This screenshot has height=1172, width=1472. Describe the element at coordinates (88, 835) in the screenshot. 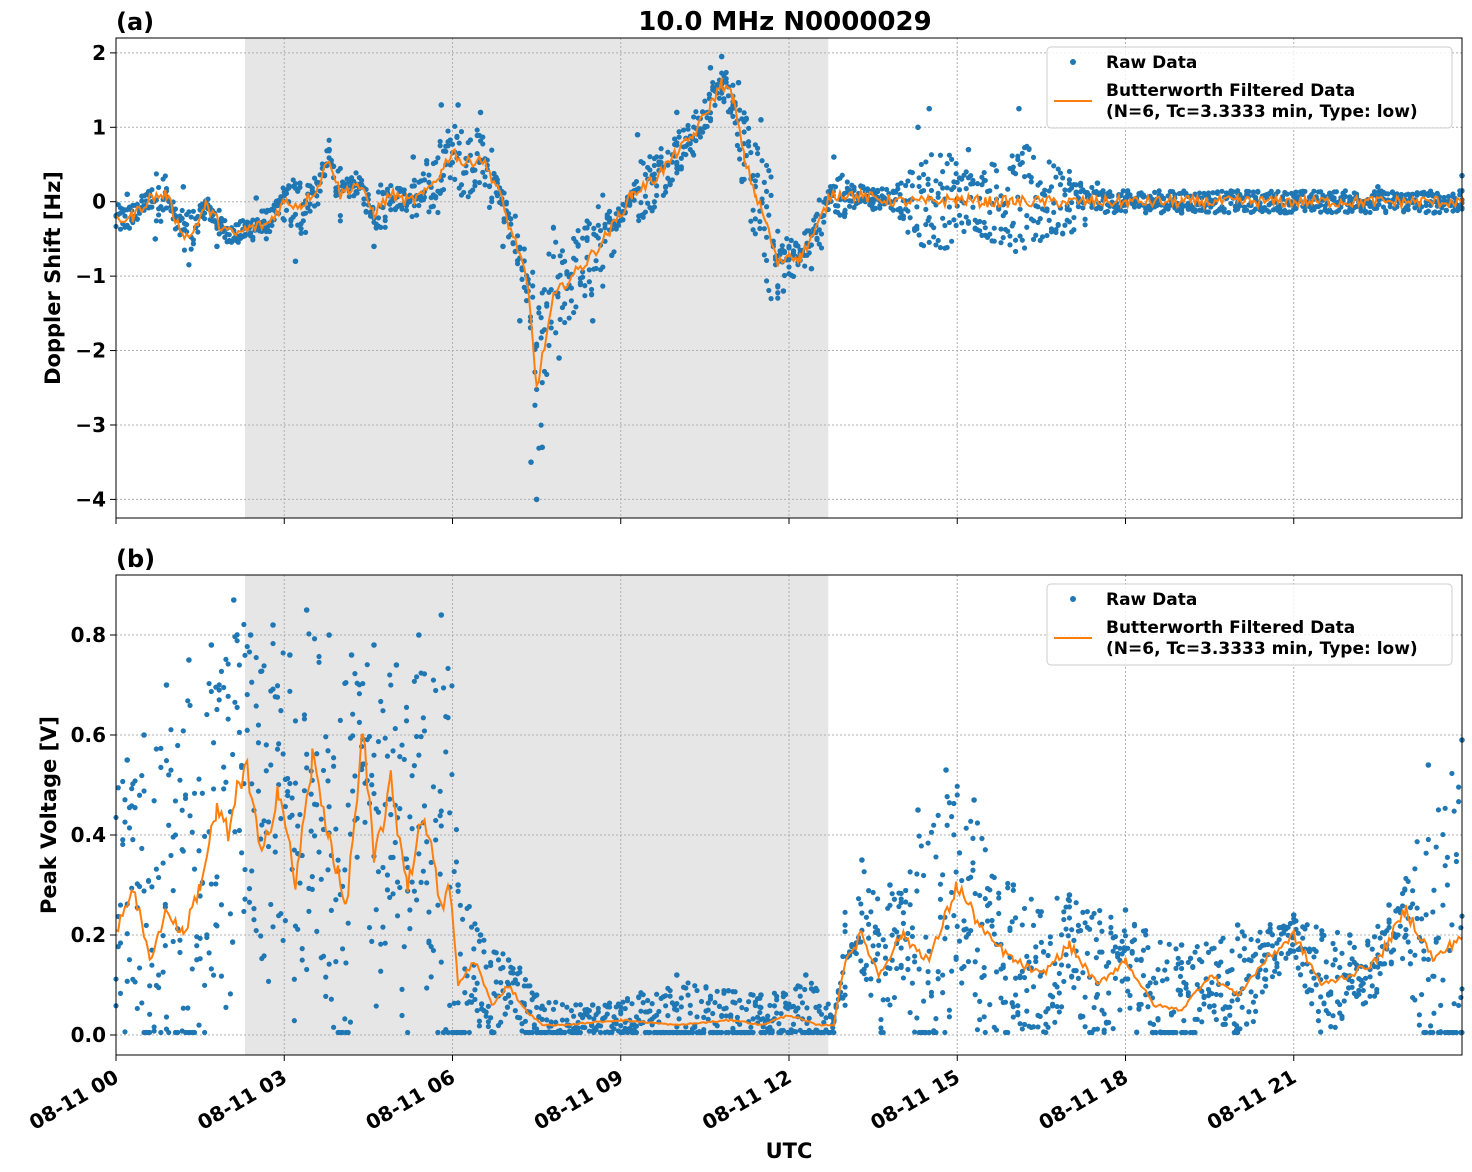

I see `panel-b-y-tick-label: 0.4` at that location.